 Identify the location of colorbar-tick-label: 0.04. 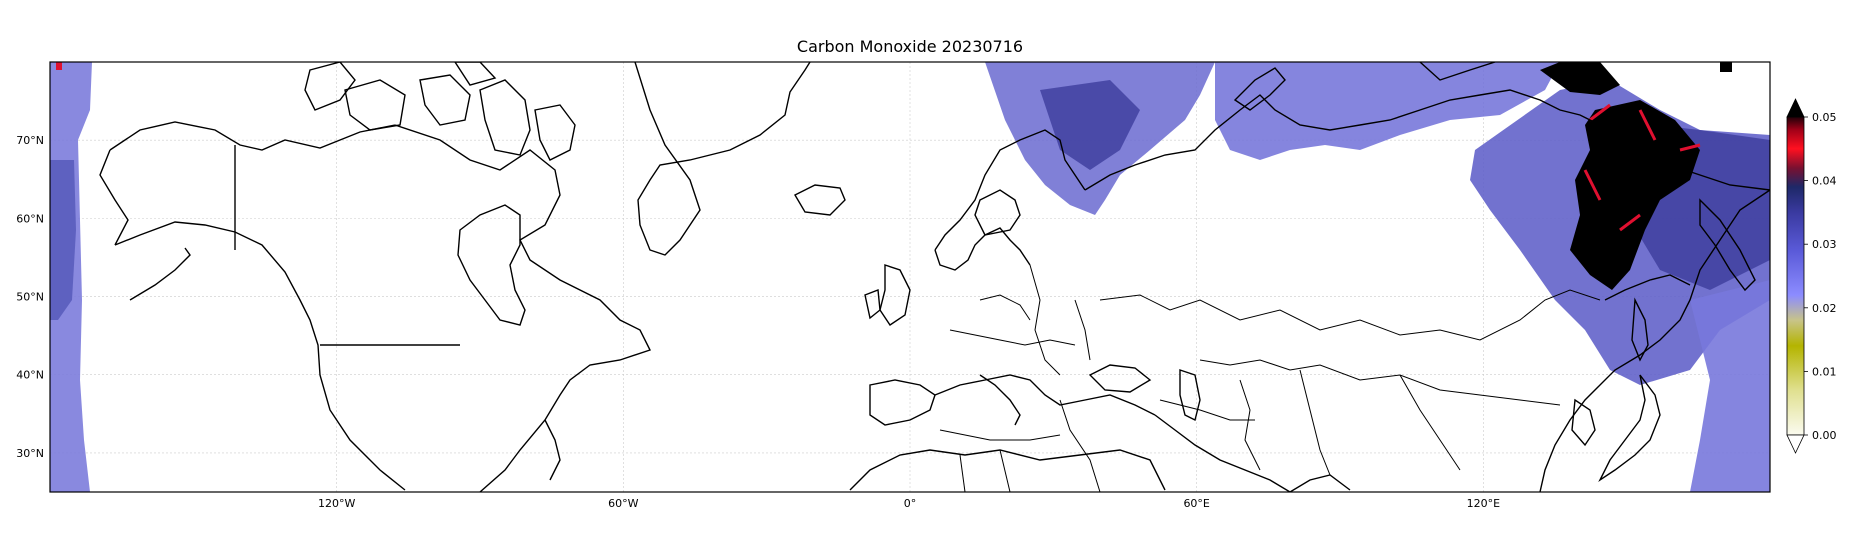
(1824, 181).